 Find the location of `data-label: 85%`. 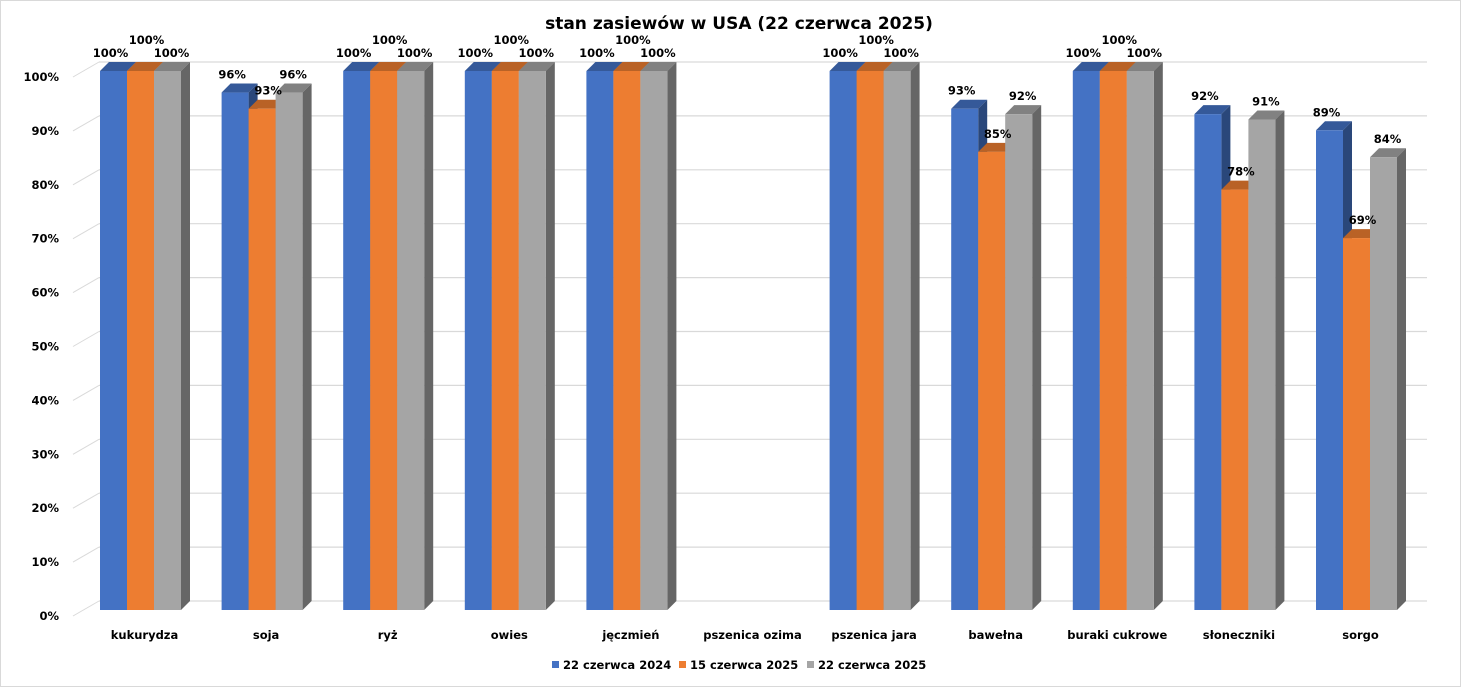

data-label: 85% is located at coordinates (998, 134).